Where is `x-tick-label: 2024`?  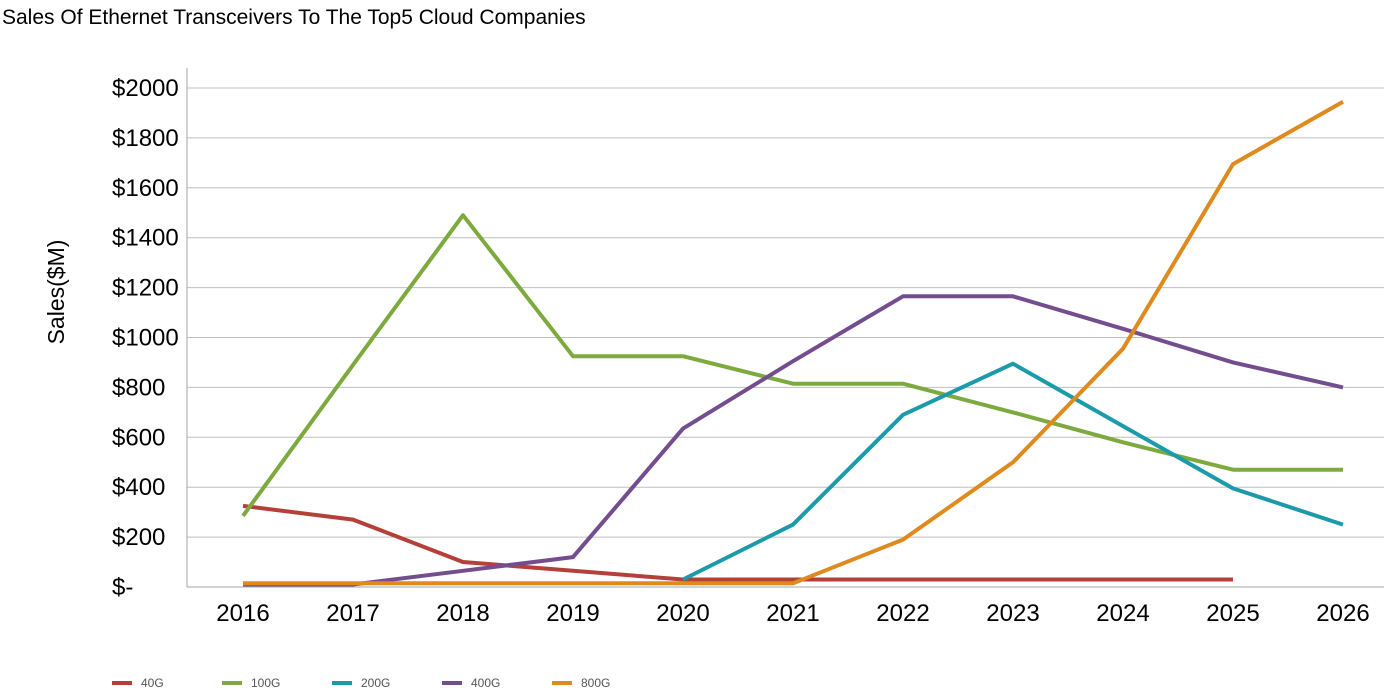 x-tick-label: 2024 is located at coordinates (1122, 613).